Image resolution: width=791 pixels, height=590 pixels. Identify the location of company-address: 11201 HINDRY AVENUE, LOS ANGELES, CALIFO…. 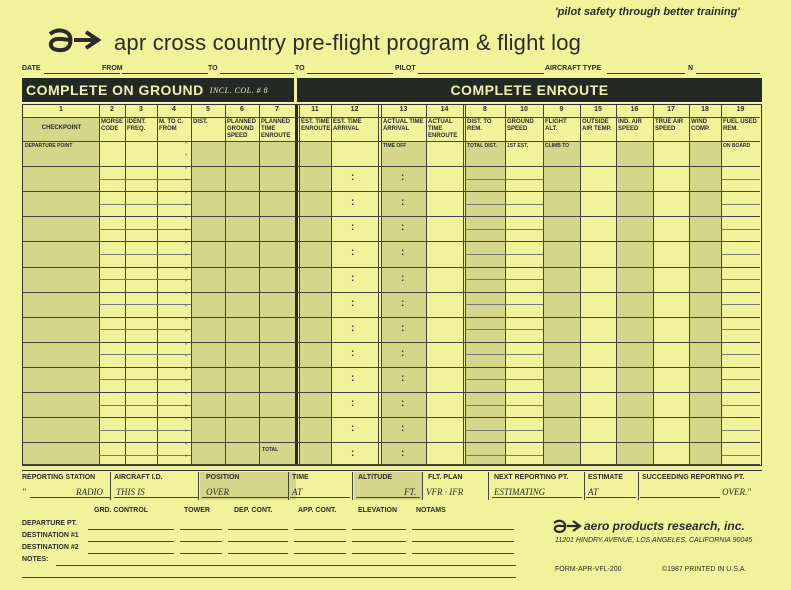
(654, 540).